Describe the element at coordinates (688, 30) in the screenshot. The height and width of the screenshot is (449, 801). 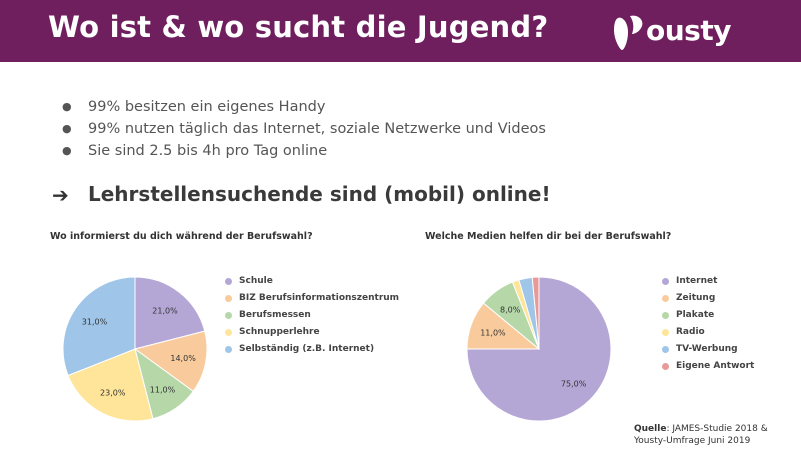
I see `logo-text: ousty` at that location.